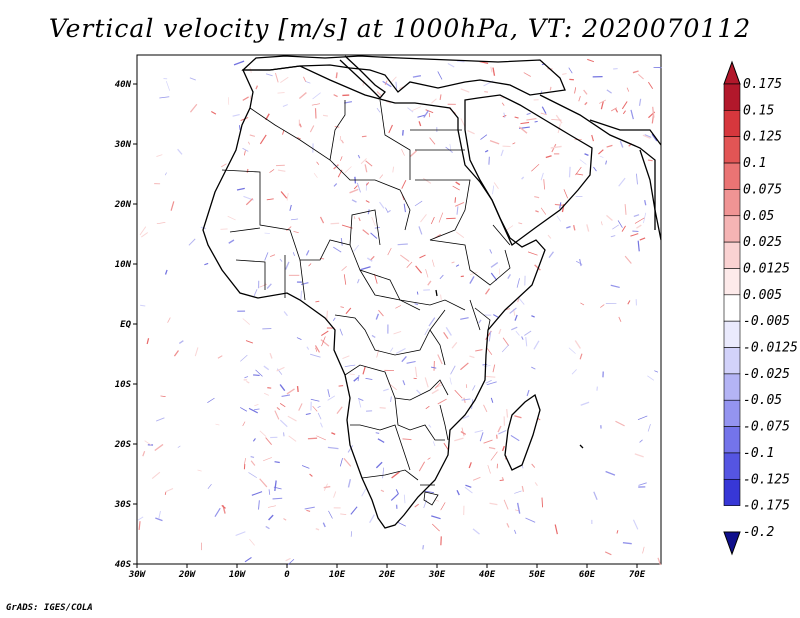 The width and height of the screenshot is (800, 618). Describe the element at coordinates (123, 445) in the screenshot. I see `lat-tick-label: 20S` at that location.